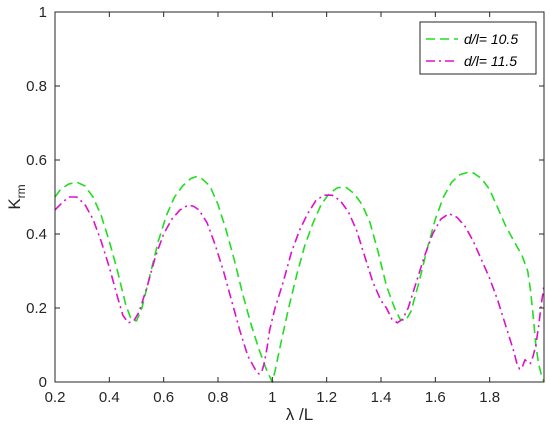 The height and width of the screenshot is (440, 550). Describe the element at coordinates (14, 204) in the screenshot. I see `y-axis-label-main: K` at that location.